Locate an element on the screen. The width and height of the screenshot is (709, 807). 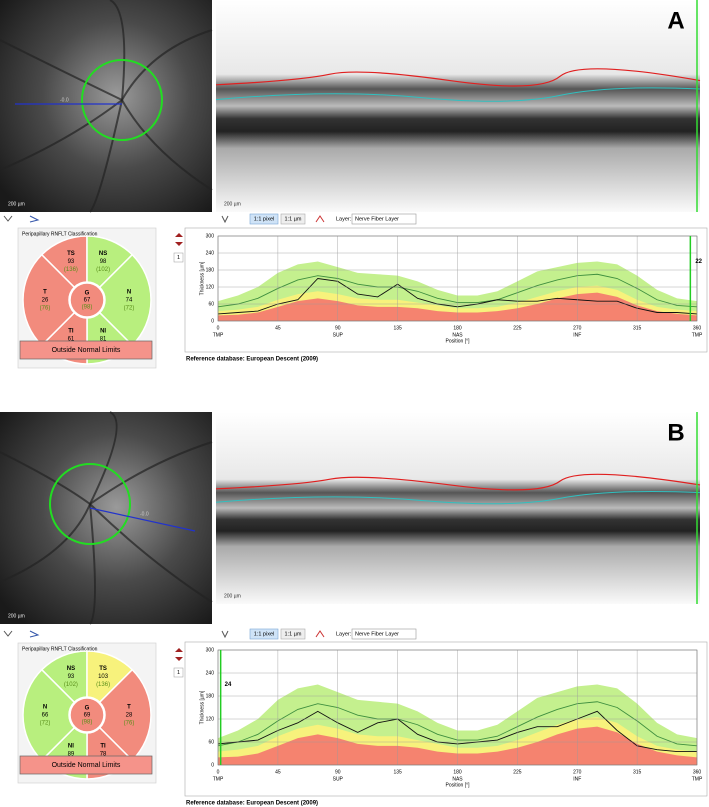
sector-value: 103 is located at coordinates (103, 677).